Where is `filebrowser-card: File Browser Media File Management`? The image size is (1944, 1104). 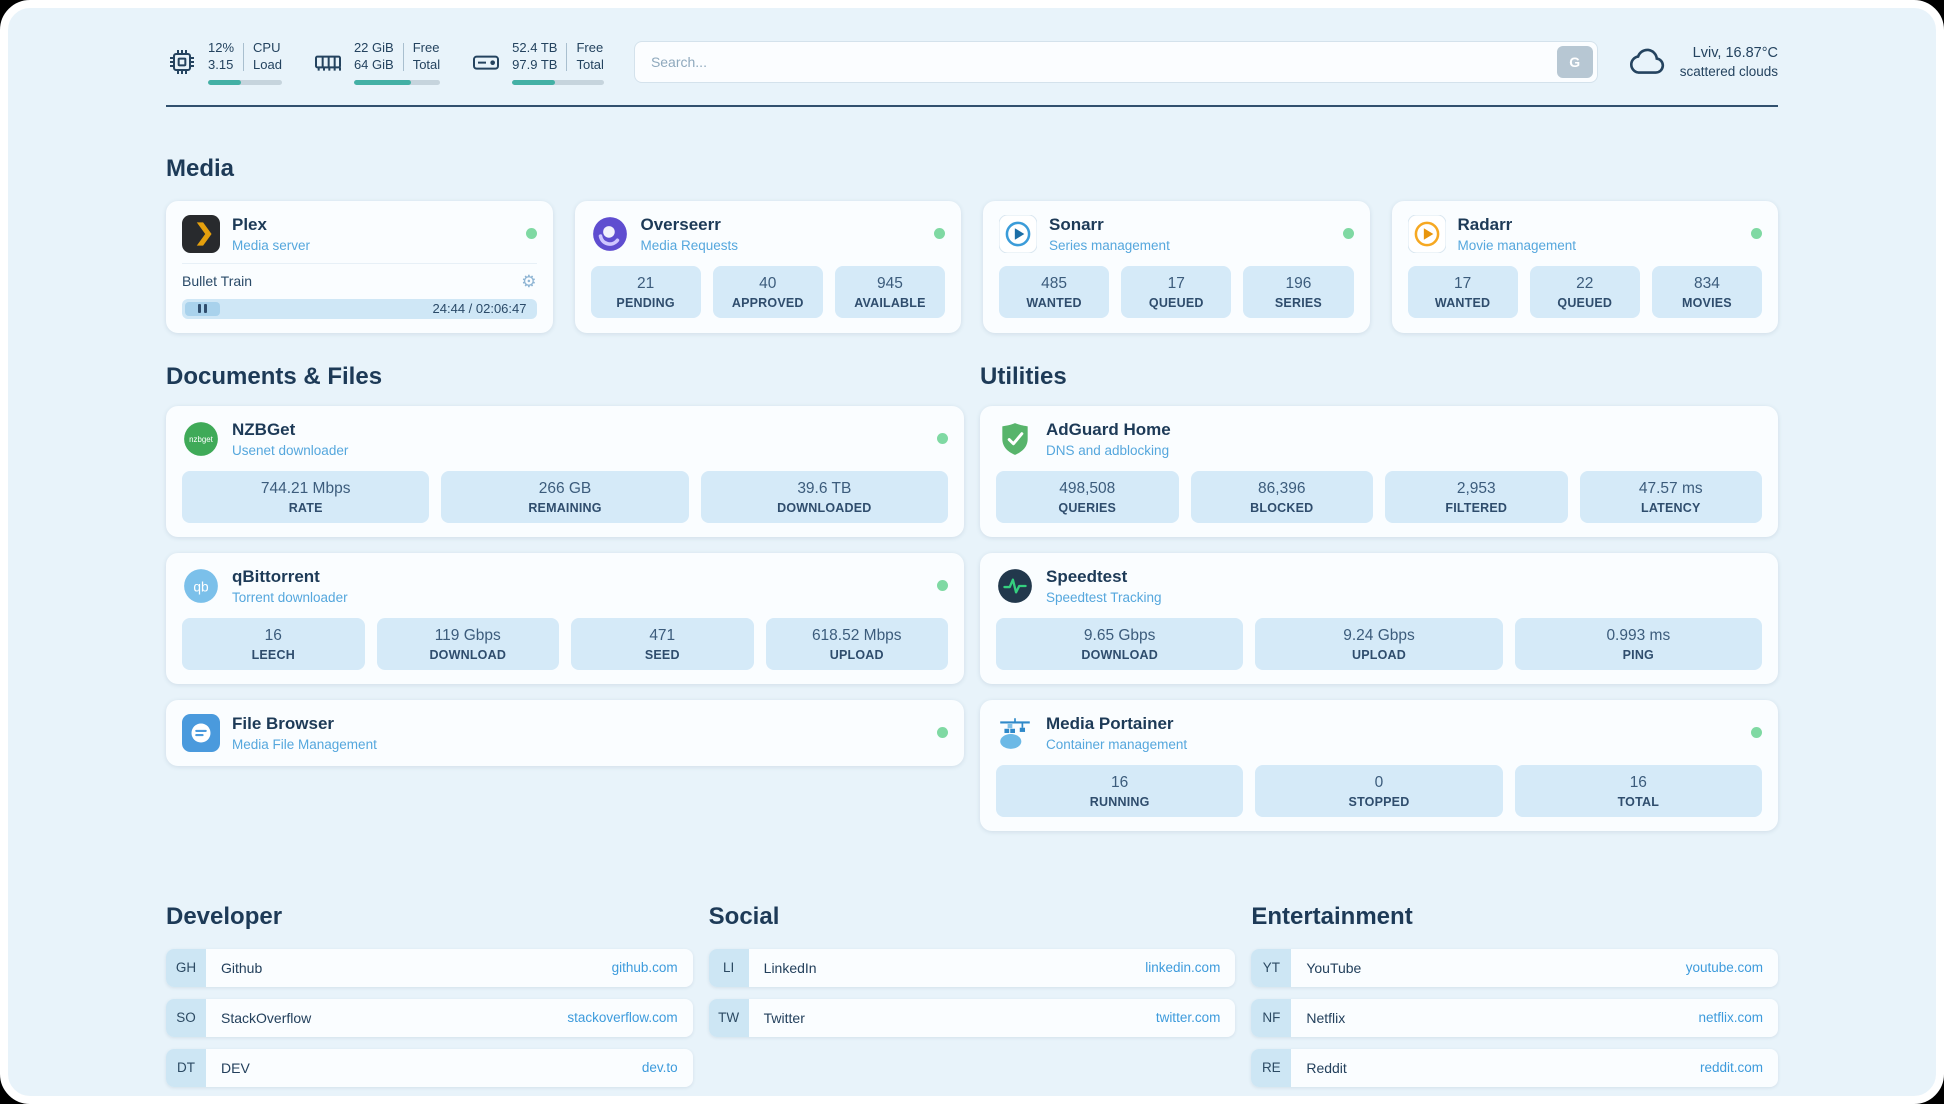 filebrowser-card: File Browser Media File Management is located at coordinates (565, 732).